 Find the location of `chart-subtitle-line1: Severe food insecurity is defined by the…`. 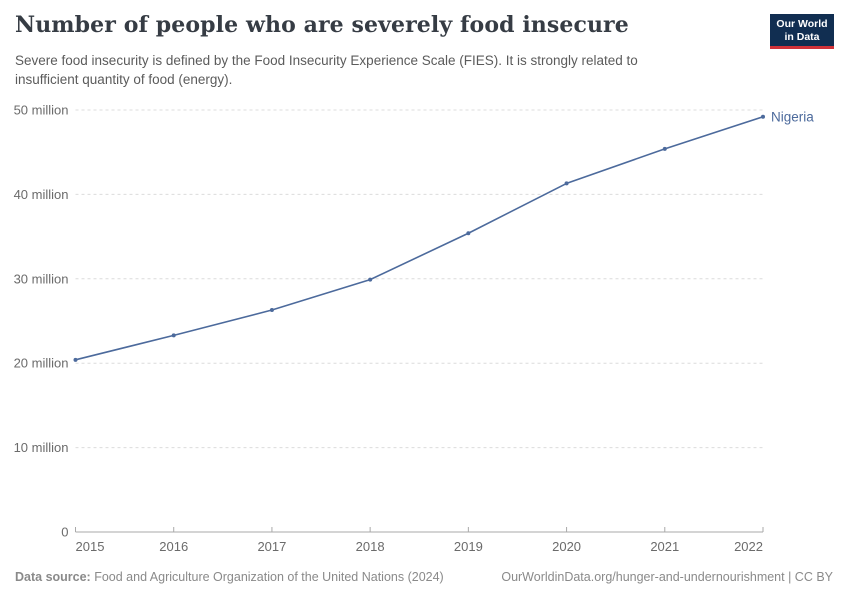

chart-subtitle-line1: Severe food insecurity is defined by the… is located at coordinates (326, 60).